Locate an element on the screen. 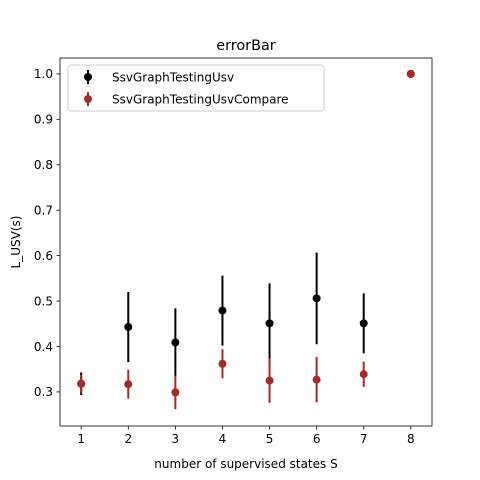 The image size is (480, 480). y-tick-label: 1.0 is located at coordinates (43, 74).